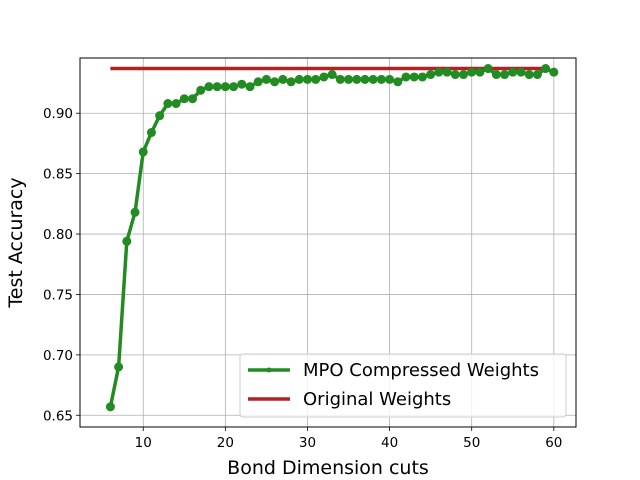 The width and height of the screenshot is (640, 480). What do you see at coordinates (58, 416) in the screenshot?
I see `y-tick-label: 0.65` at bounding box center [58, 416].